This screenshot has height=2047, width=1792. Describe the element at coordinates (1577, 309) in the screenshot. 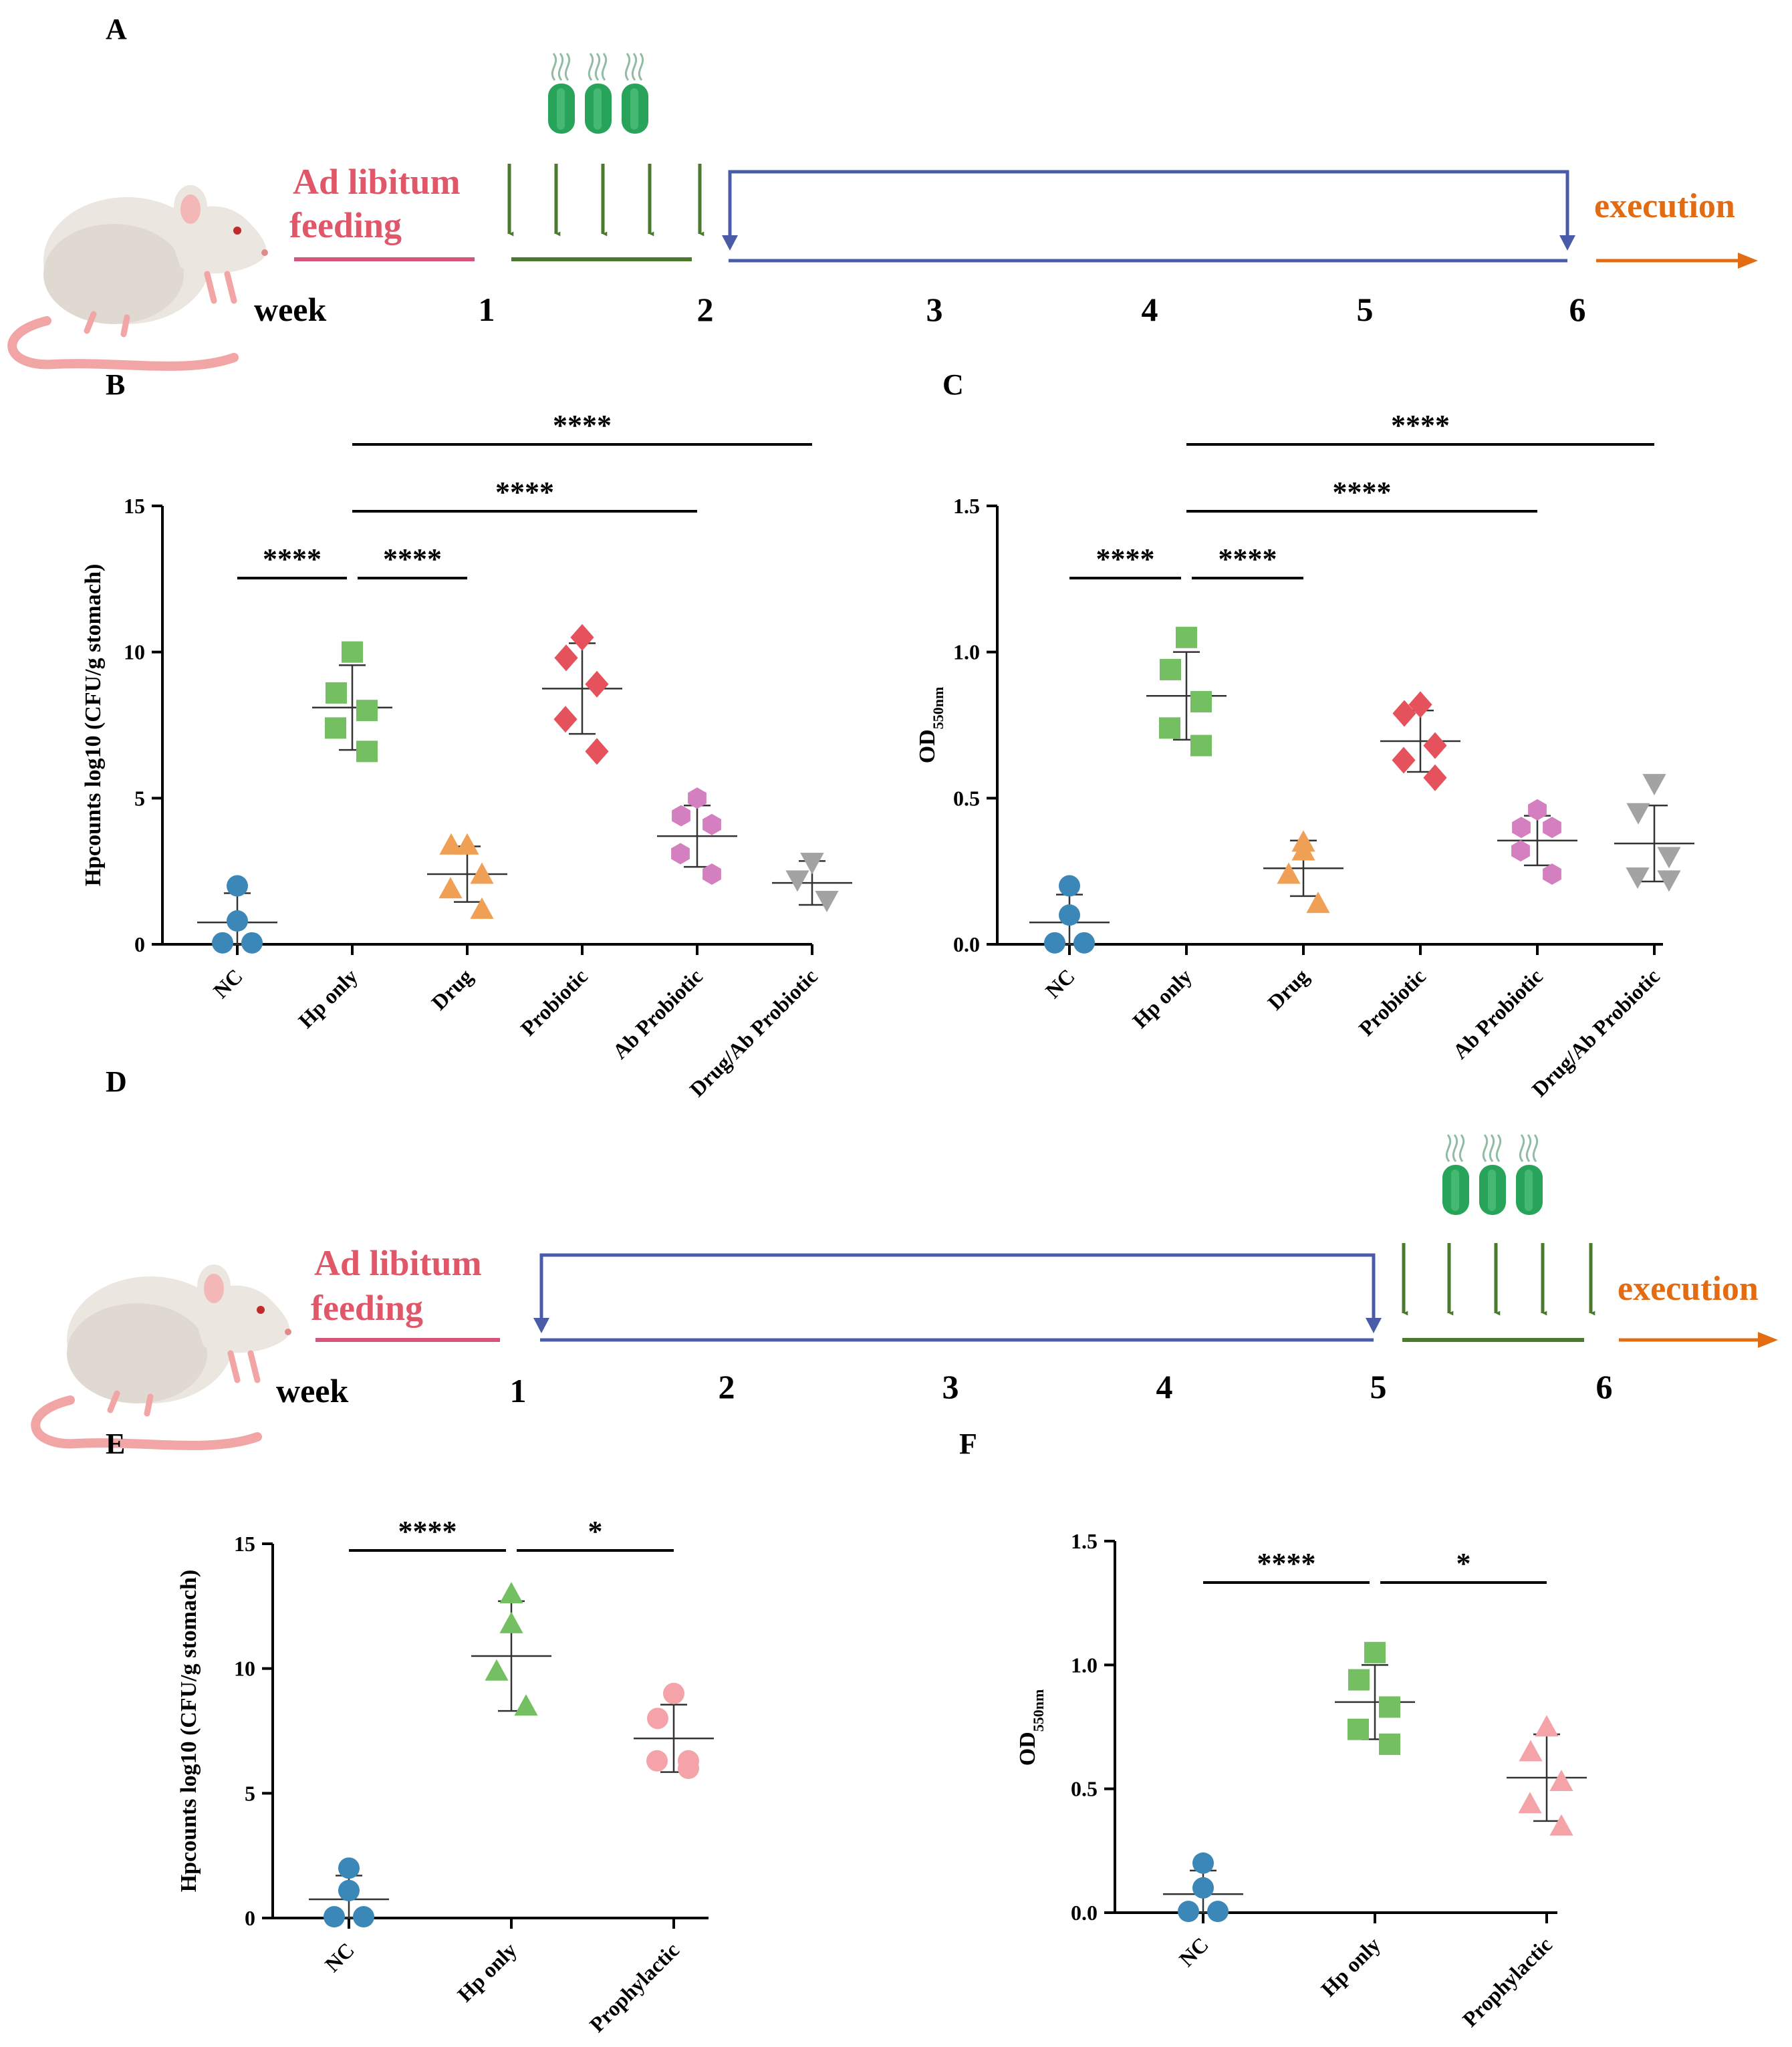

I see `week-6: 6` at that location.